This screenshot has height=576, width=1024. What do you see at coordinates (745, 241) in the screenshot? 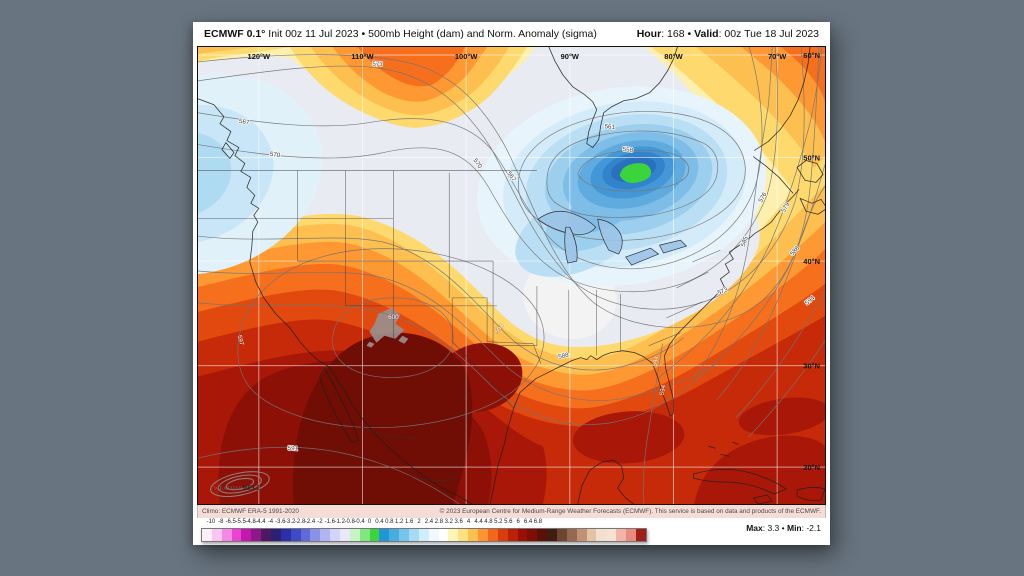
I see `contour-label: 585` at bounding box center [745, 241].